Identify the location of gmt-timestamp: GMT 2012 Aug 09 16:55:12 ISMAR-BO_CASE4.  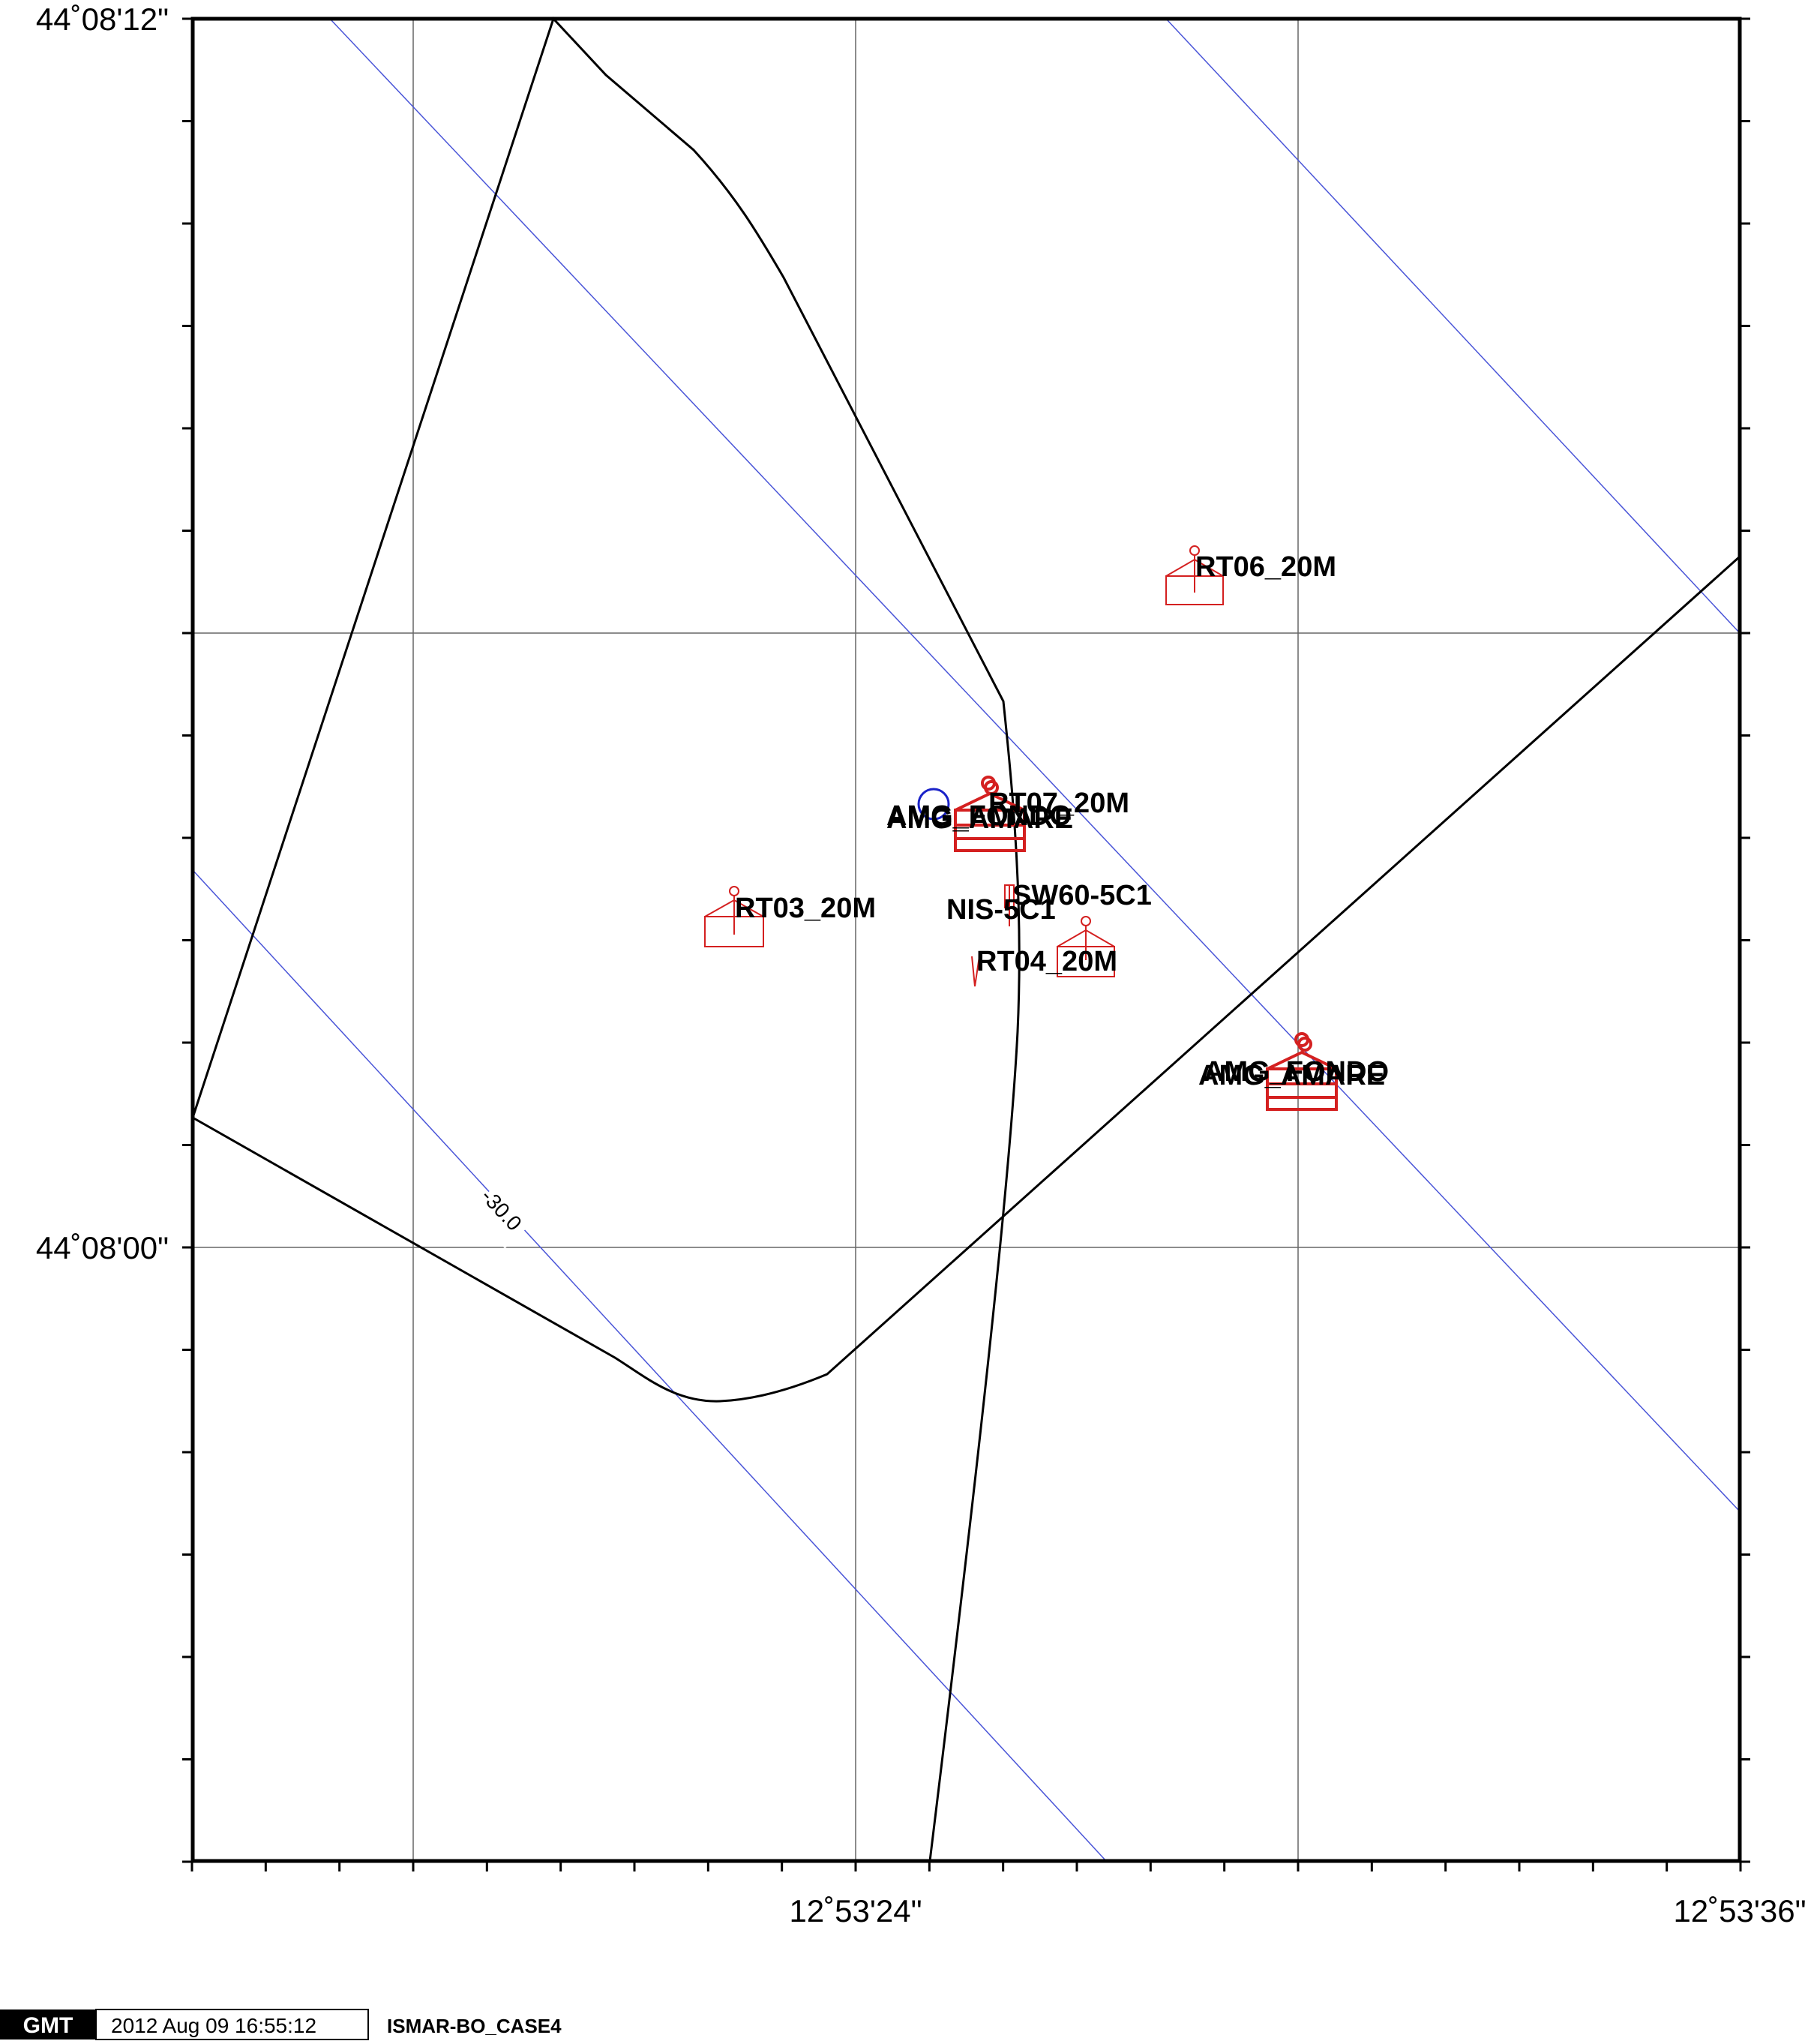
(281, 2024).